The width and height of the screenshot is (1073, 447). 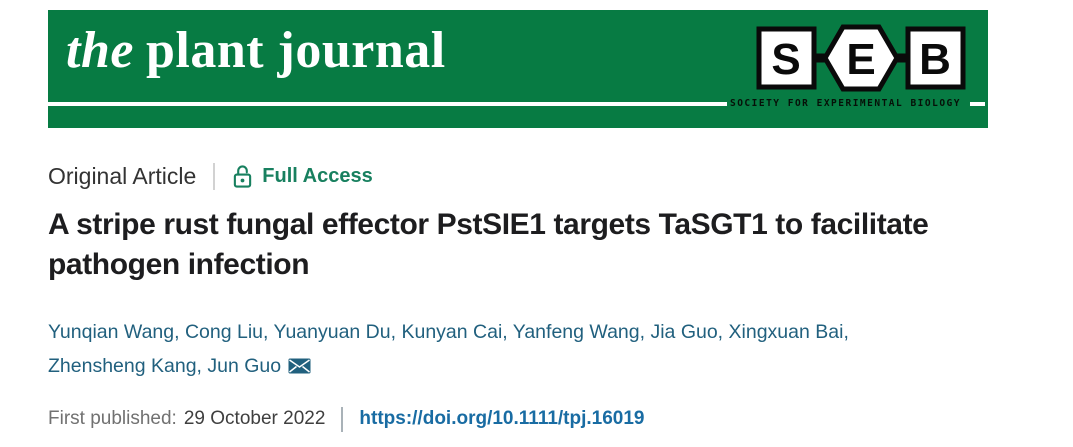 I want to click on seb-letter-b: B, so click(x=935, y=59).